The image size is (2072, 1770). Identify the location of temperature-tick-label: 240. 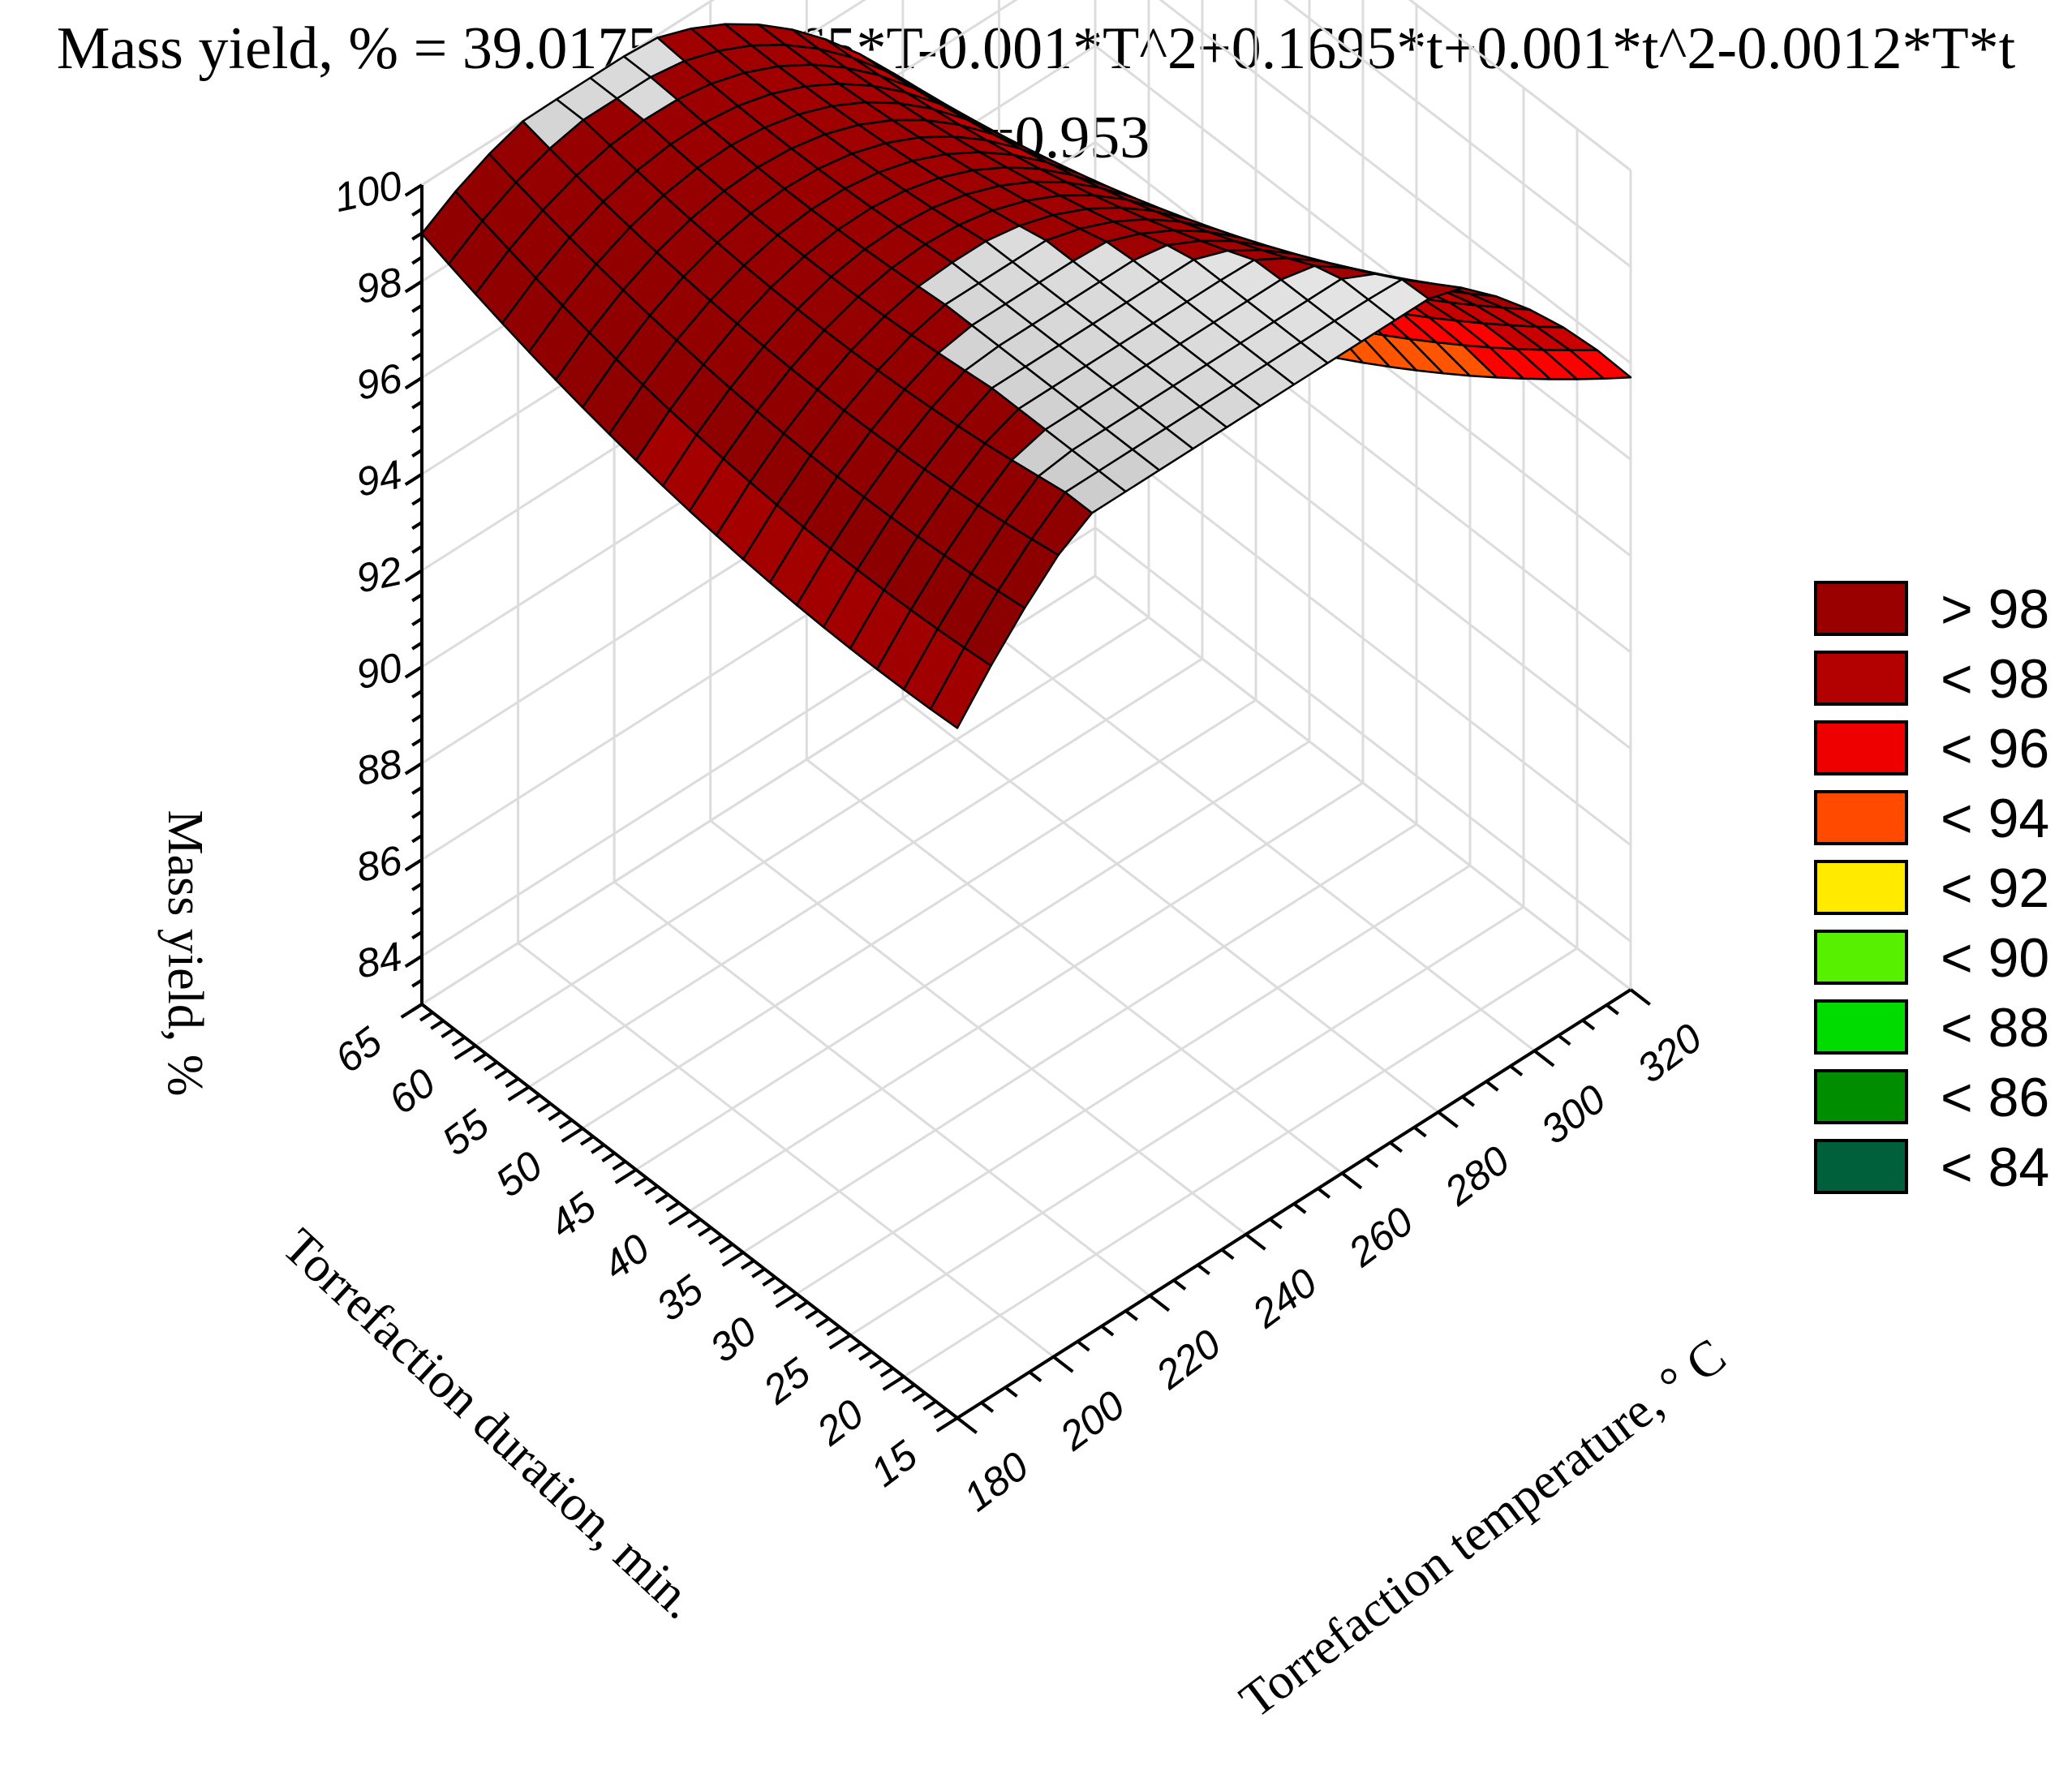
(1285, 1299).